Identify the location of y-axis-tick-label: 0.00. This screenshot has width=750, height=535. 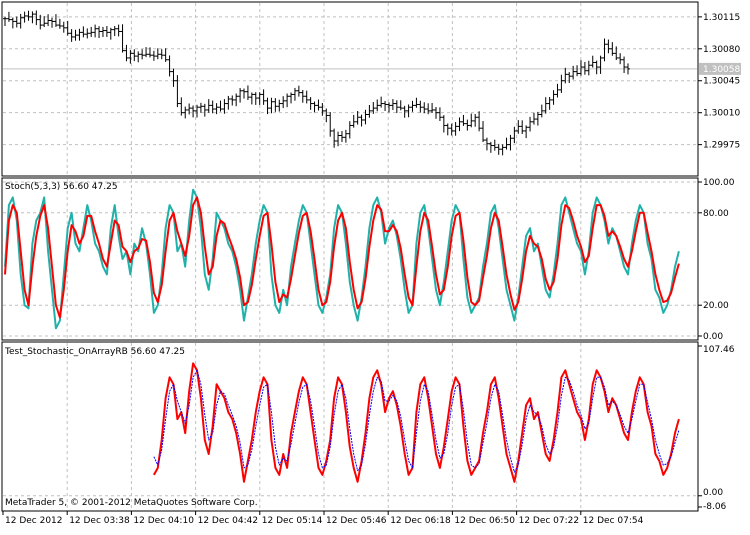
(713, 493).